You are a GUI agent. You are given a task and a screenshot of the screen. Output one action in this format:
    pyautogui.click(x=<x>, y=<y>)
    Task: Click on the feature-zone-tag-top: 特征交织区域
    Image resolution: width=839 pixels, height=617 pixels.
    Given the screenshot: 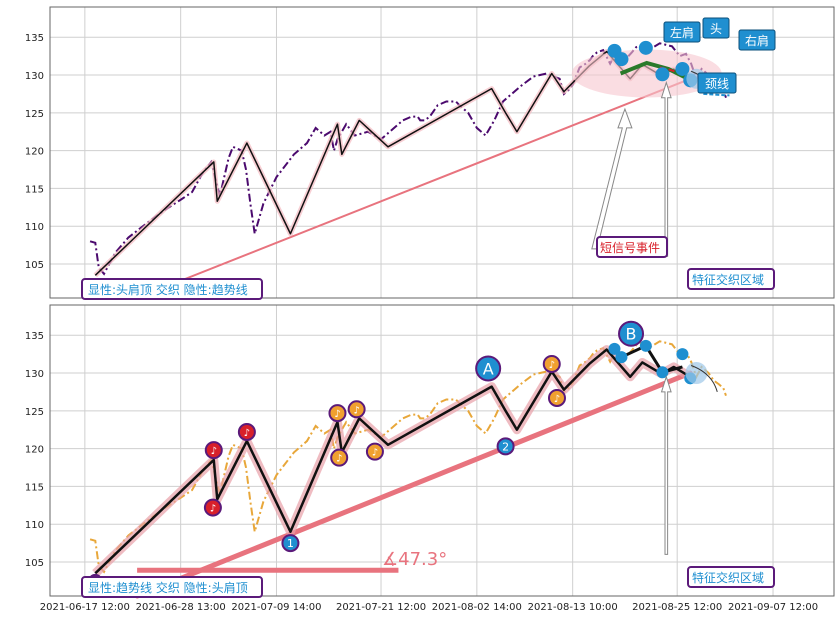 What is the action you would take?
    pyautogui.click(x=731, y=279)
    